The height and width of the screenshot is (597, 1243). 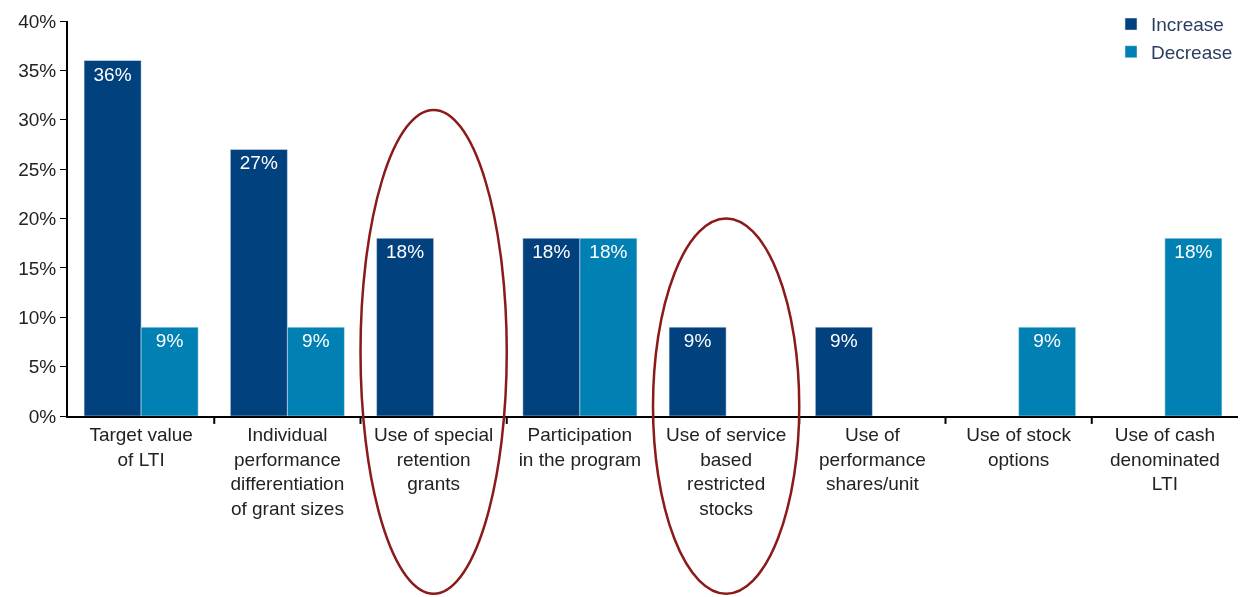 I want to click on x-tick-label: Individual performance differentiation of grant sizes, so click(x=287, y=471).